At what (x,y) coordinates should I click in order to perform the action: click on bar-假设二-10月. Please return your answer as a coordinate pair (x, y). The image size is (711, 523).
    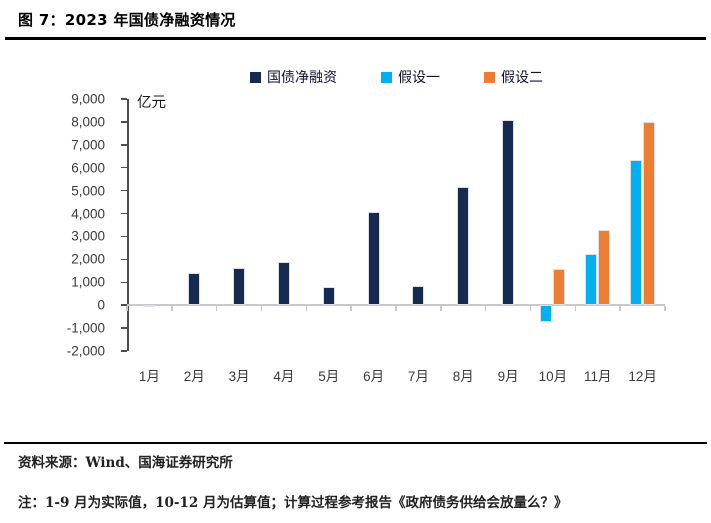
    Looking at the image, I should click on (559, 287).